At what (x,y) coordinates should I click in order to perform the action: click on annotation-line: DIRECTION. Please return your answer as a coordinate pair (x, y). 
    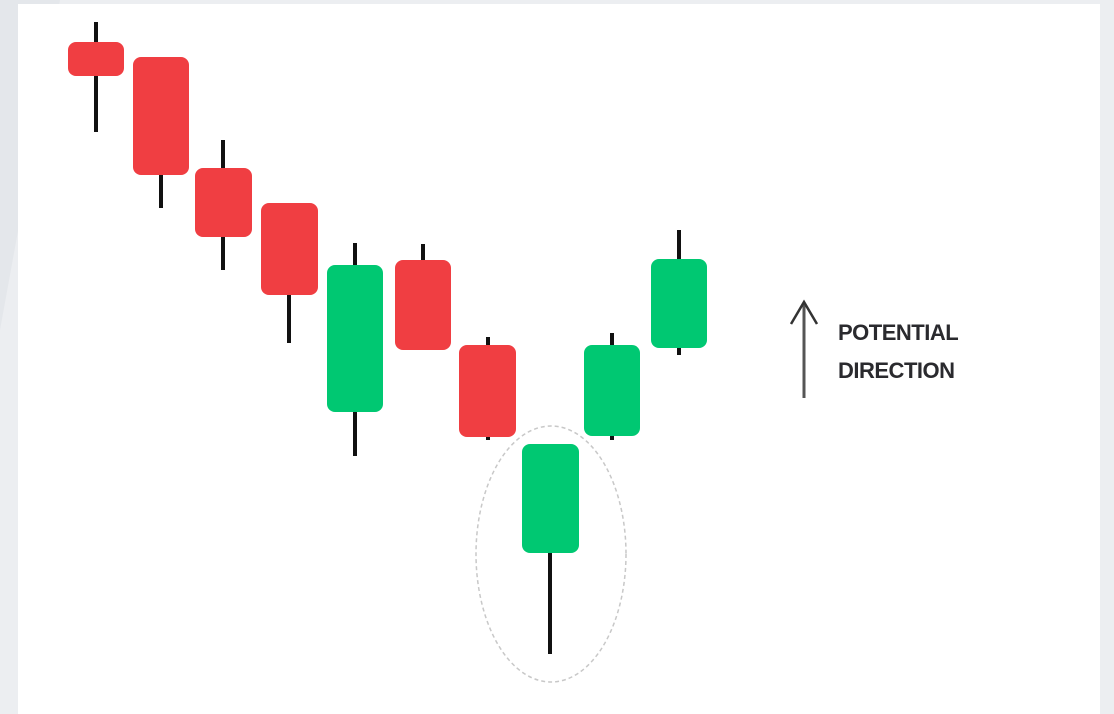
    Looking at the image, I should click on (896, 370).